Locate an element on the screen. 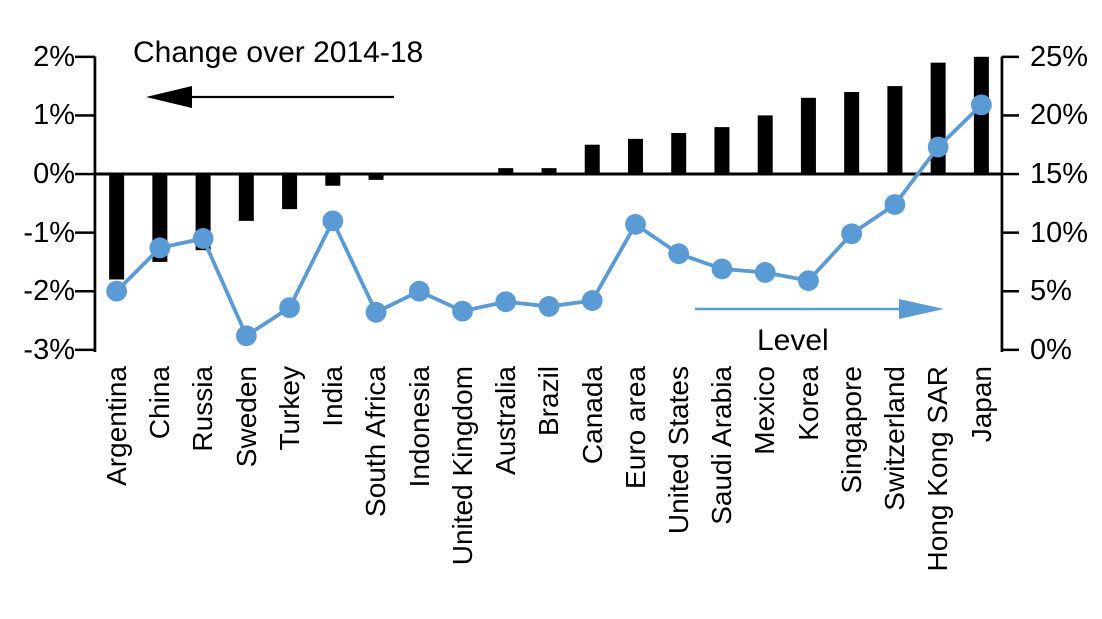  x-axis-category: Mexico is located at coordinates (765, 492).